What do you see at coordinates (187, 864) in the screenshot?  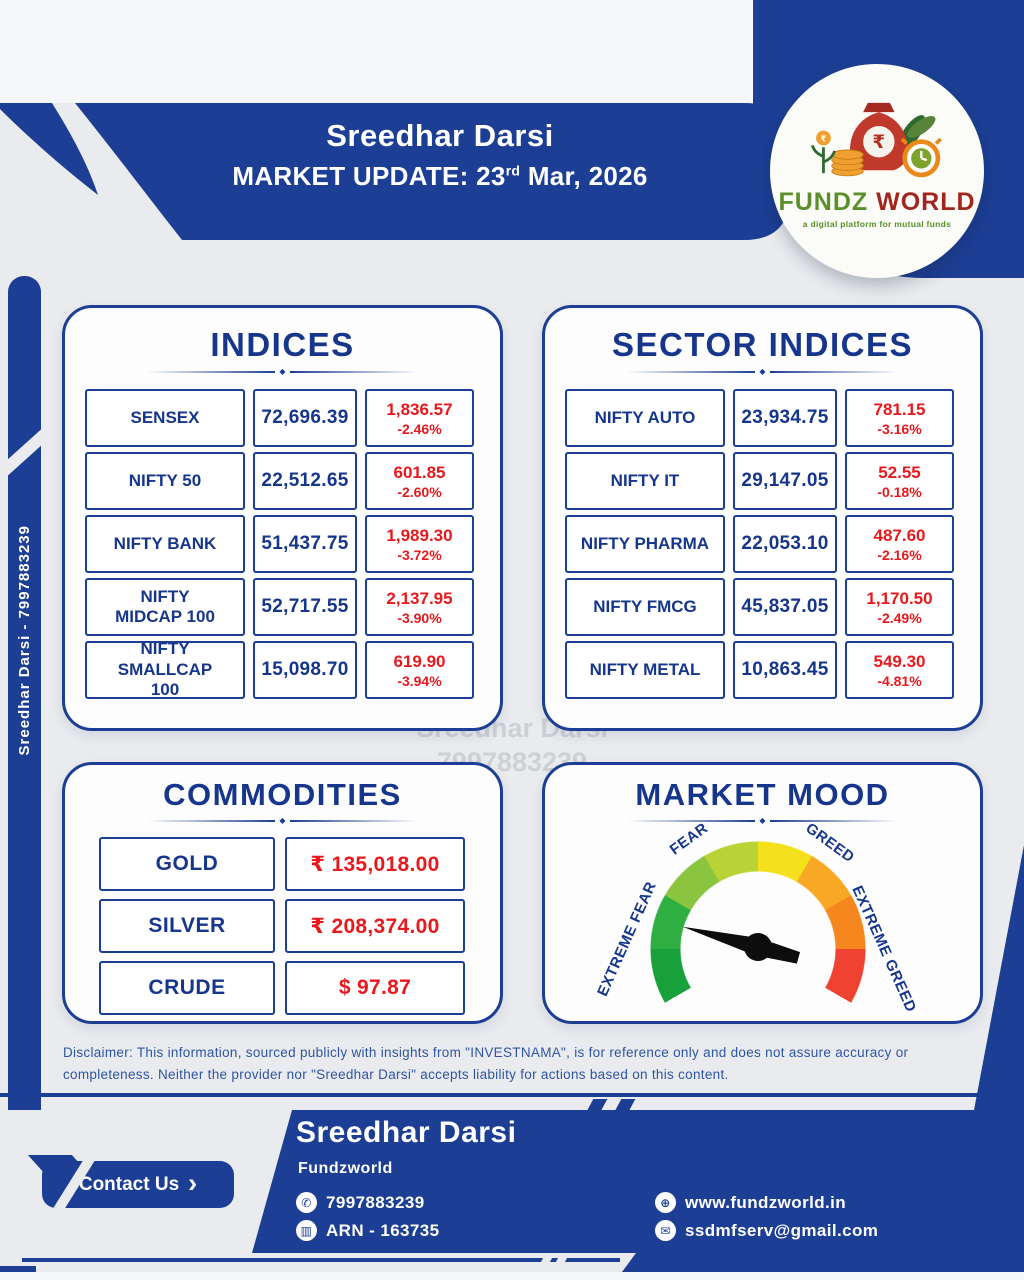 I see `commodity-label: GOLD` at bounding box center [187, 864].